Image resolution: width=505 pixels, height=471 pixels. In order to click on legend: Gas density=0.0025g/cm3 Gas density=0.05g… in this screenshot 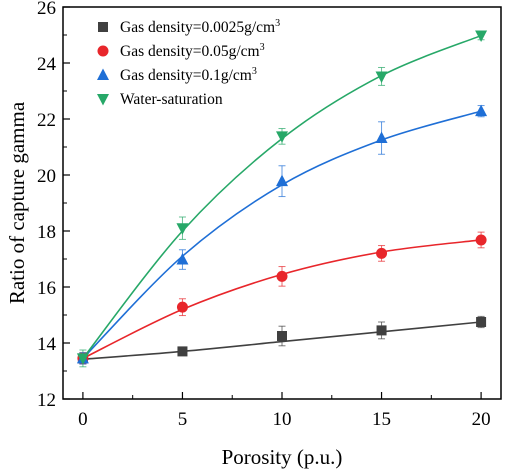, I will do `click(188, 63)`.